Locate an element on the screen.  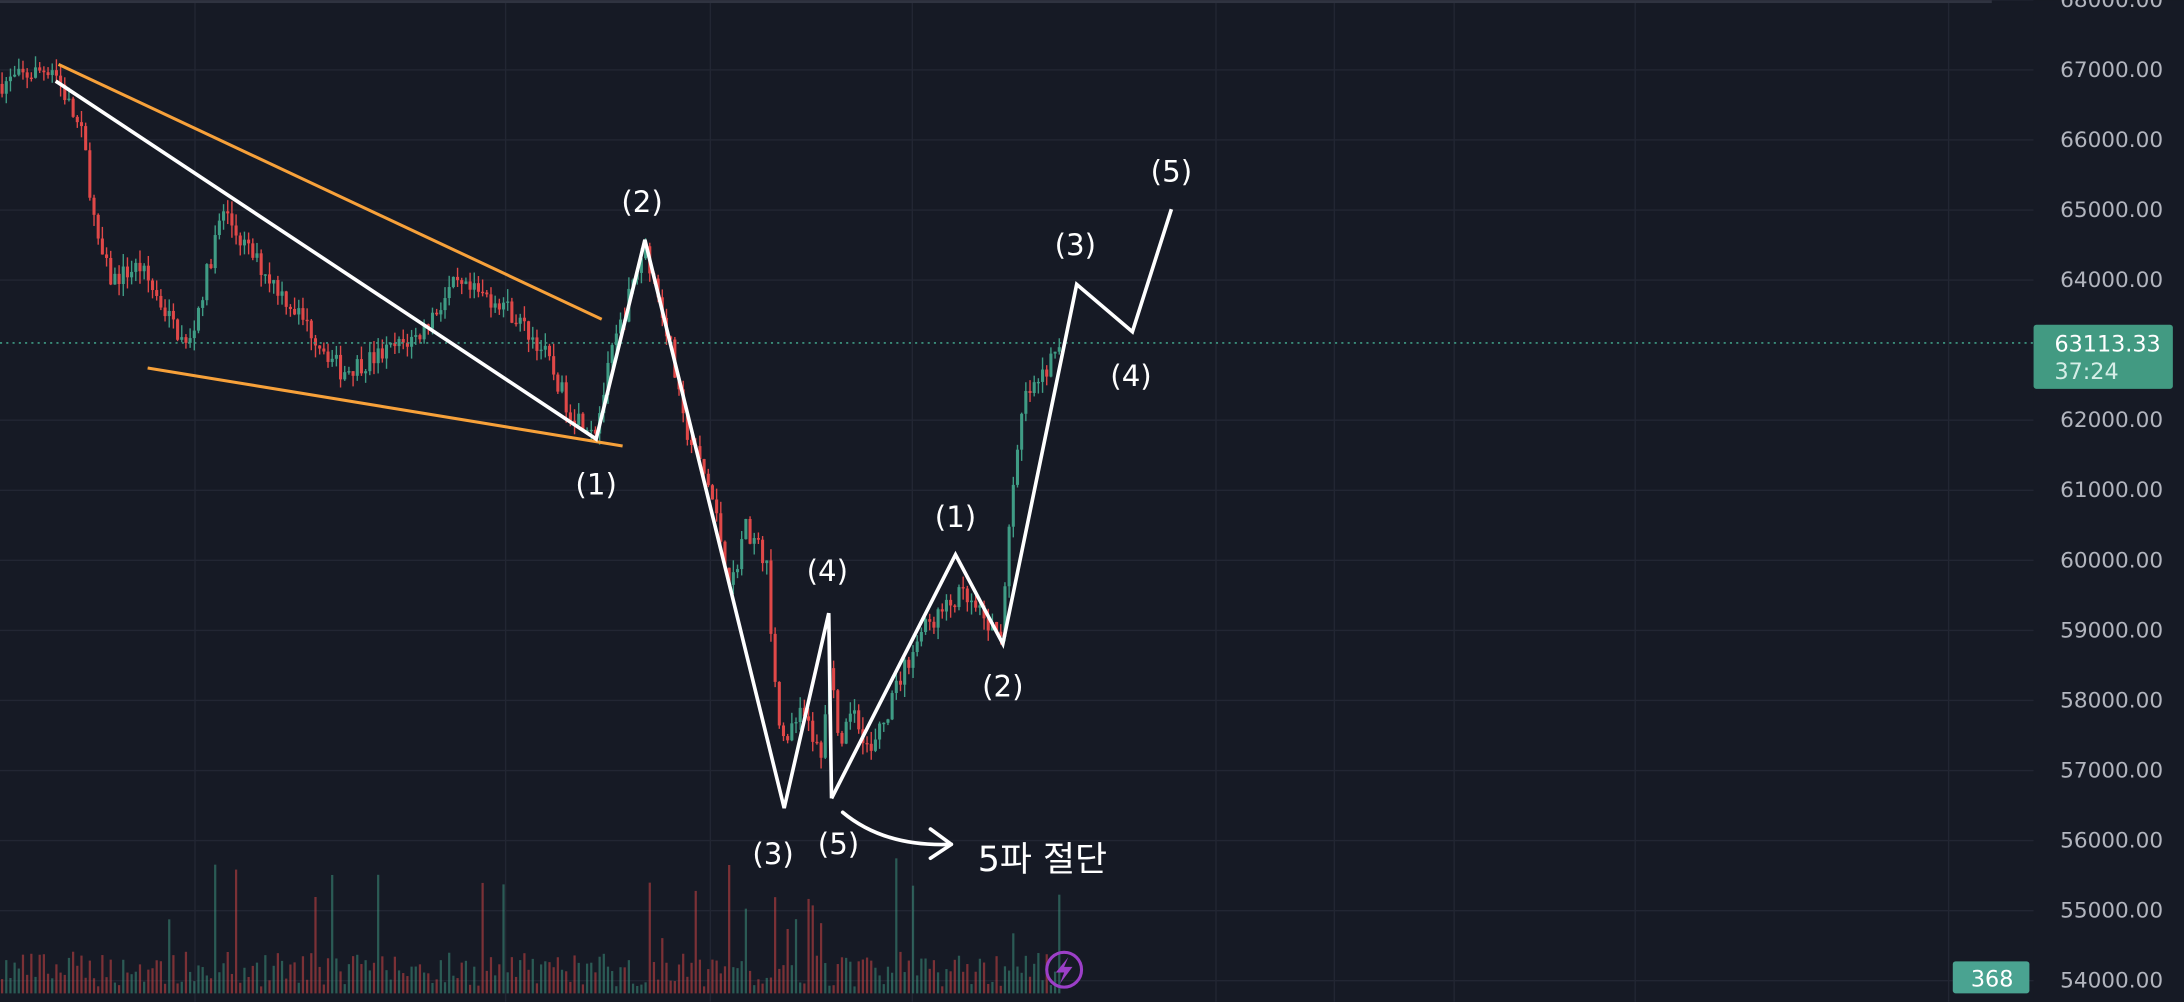
wedge-lower-line is located at coordinates (385, 407).